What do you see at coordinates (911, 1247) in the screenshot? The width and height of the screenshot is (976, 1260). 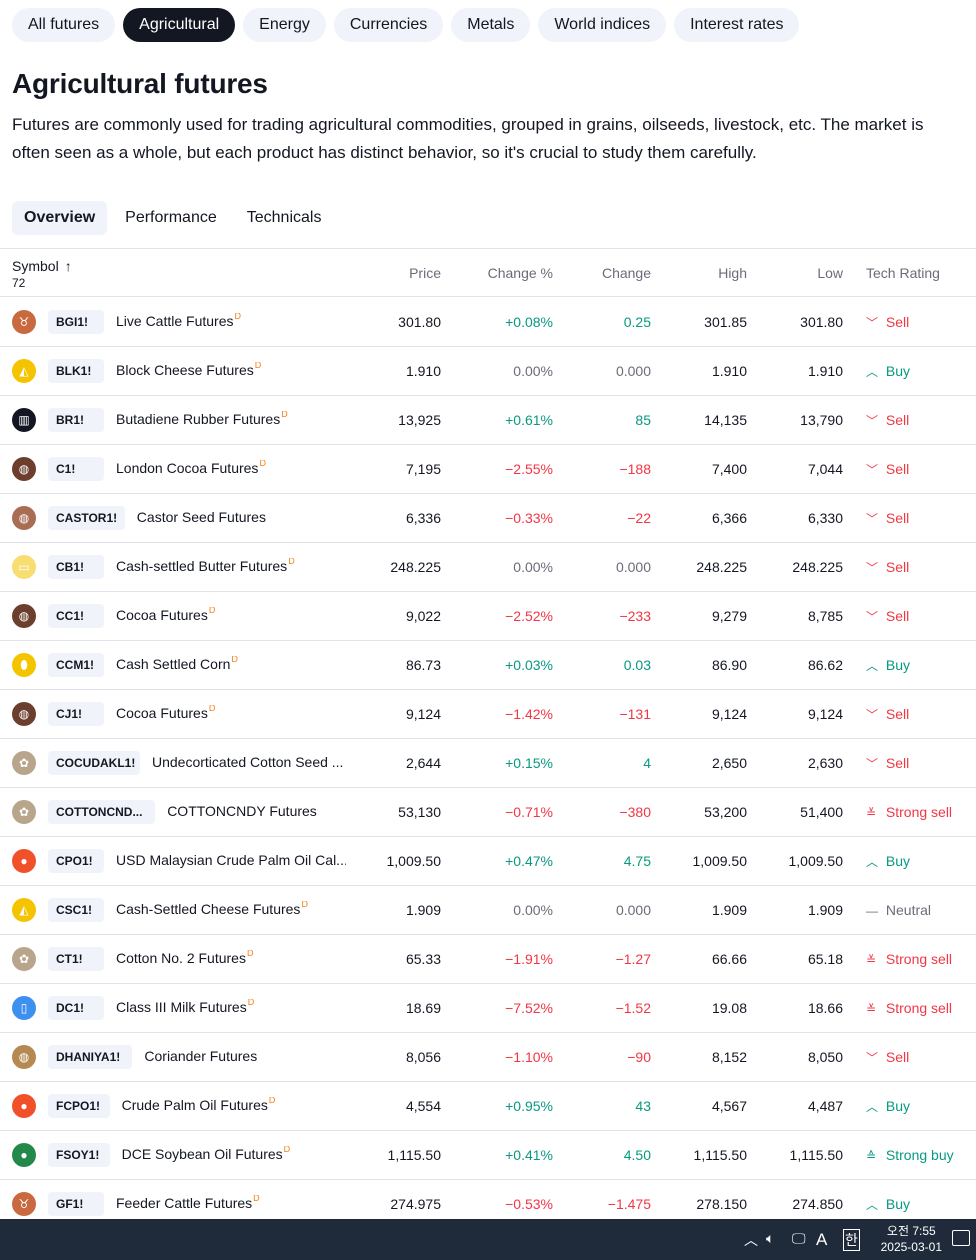 I see `clock-date: 2025-03-01` at bounding box center [911, 1247].